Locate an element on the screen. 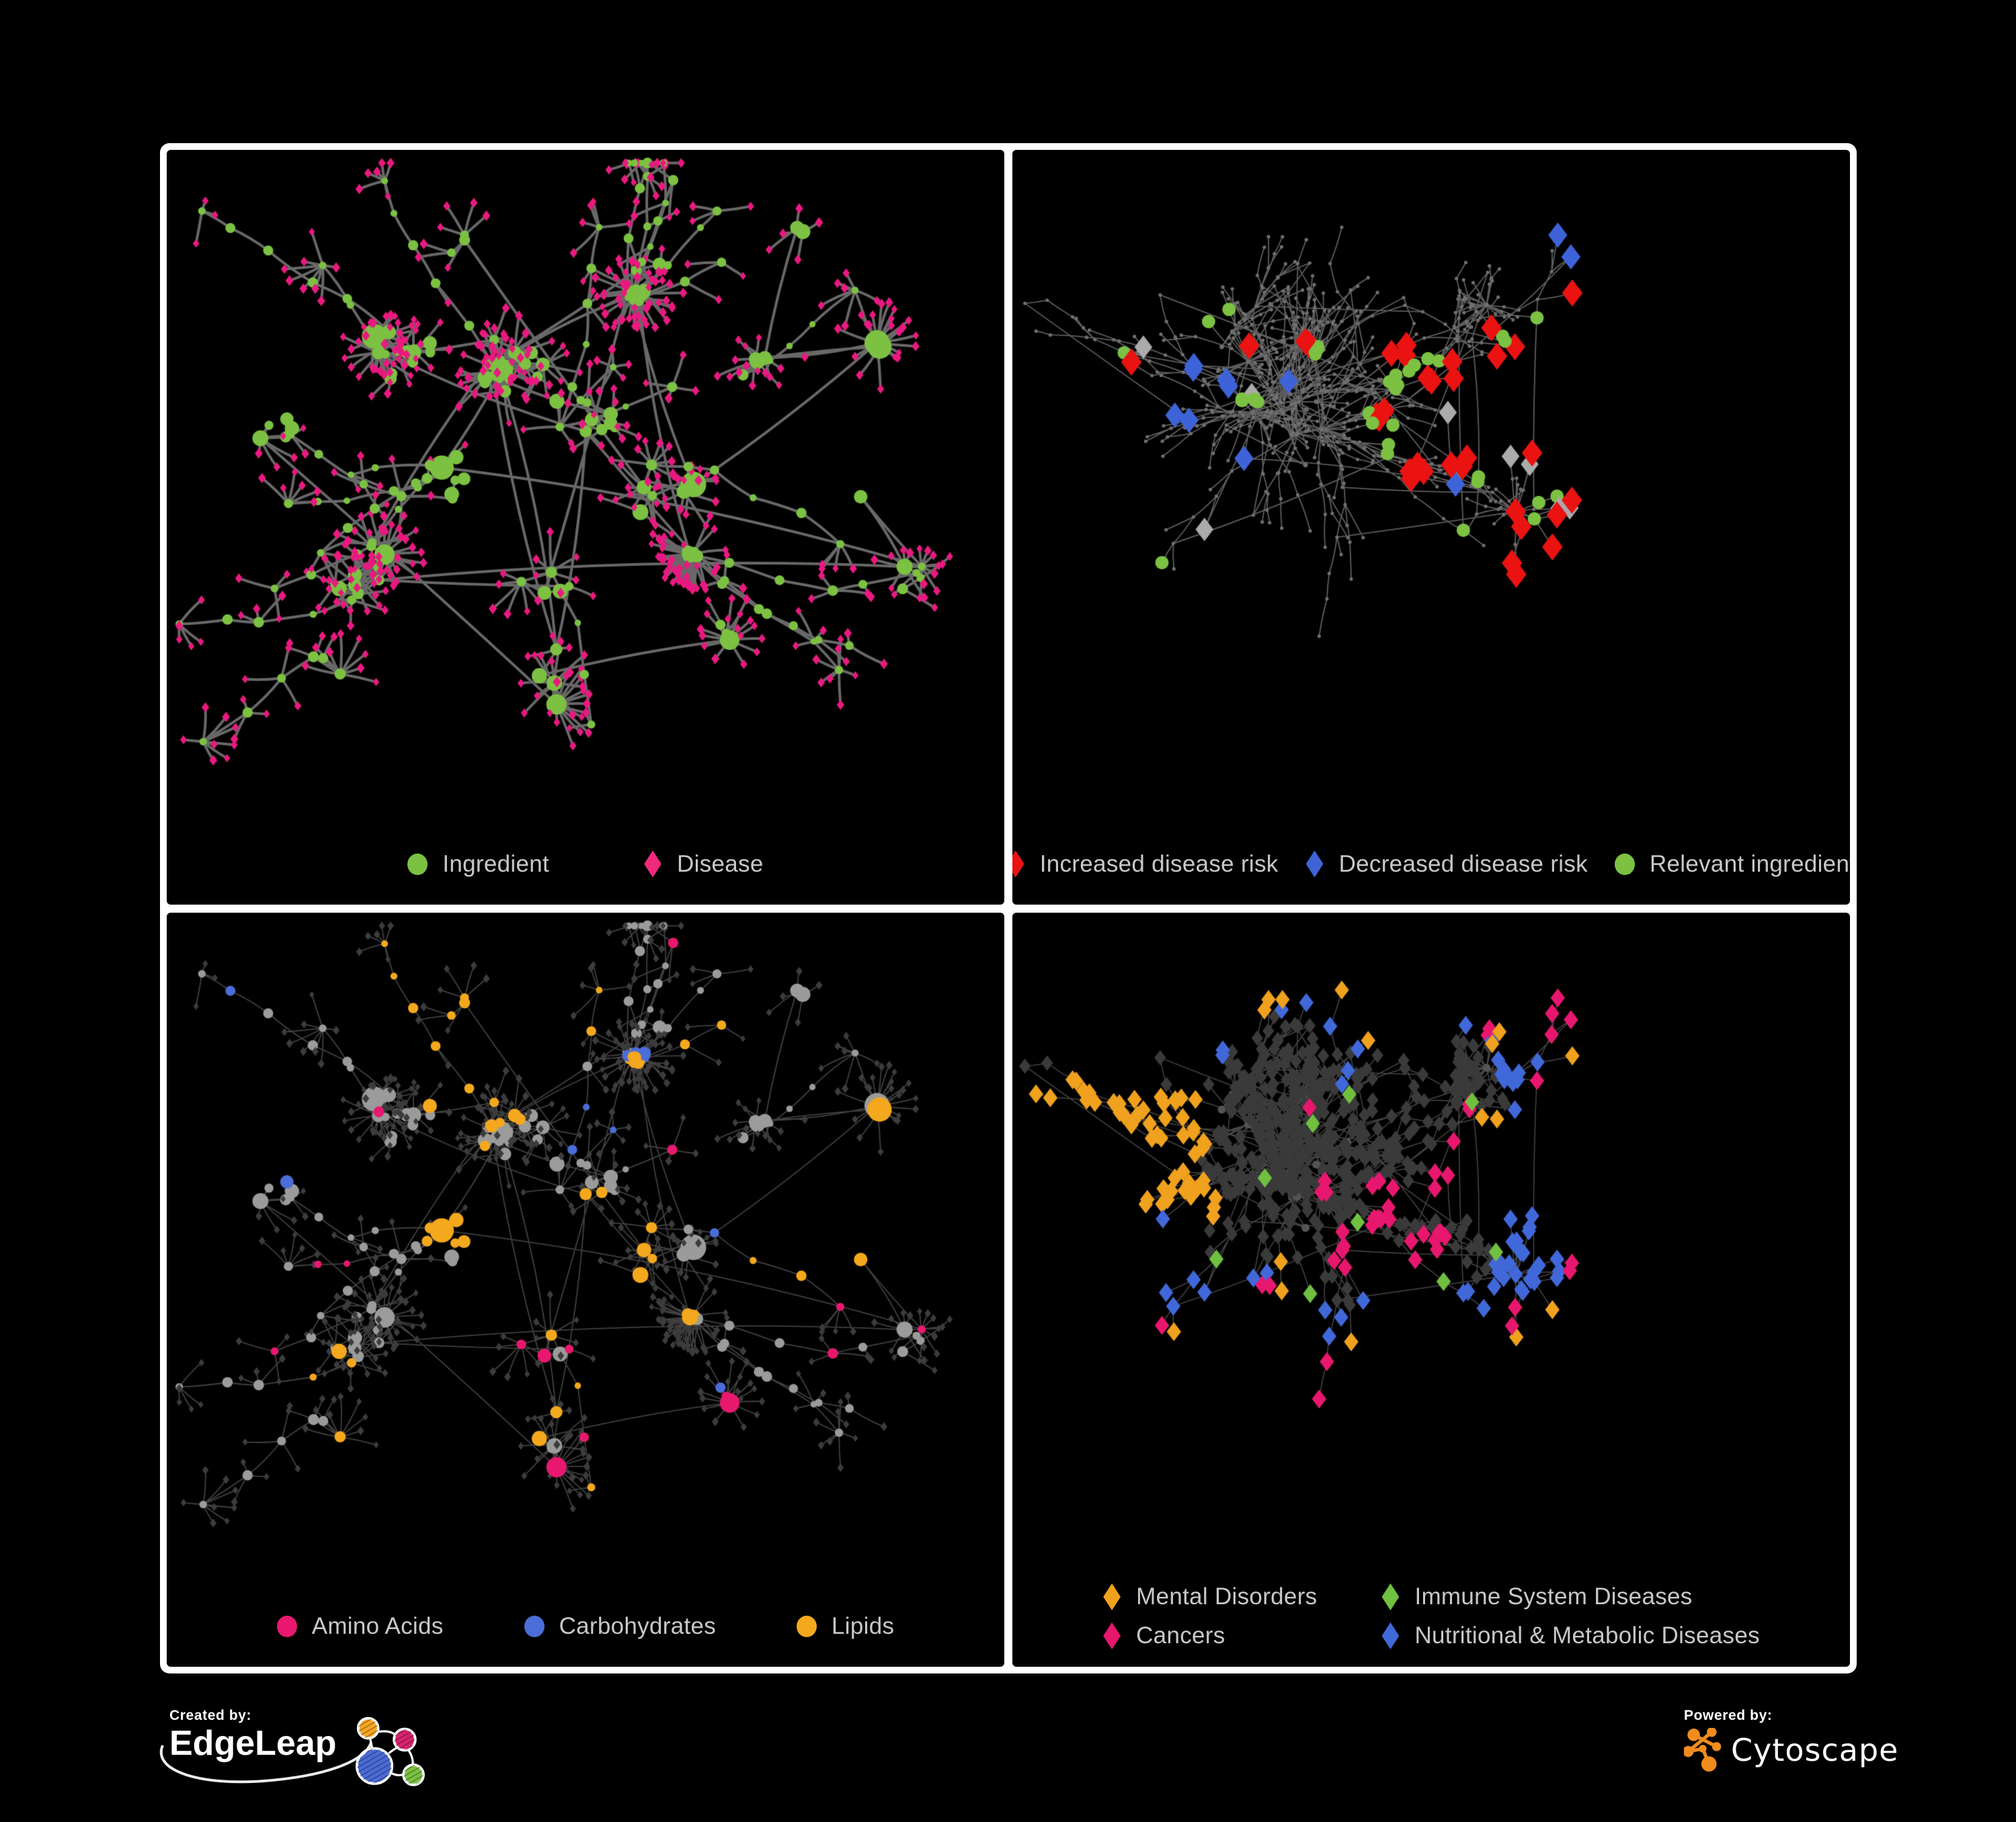  relevant-ingredient-legend-label: Relevant ingredient is located at coordinates (1749, 863).